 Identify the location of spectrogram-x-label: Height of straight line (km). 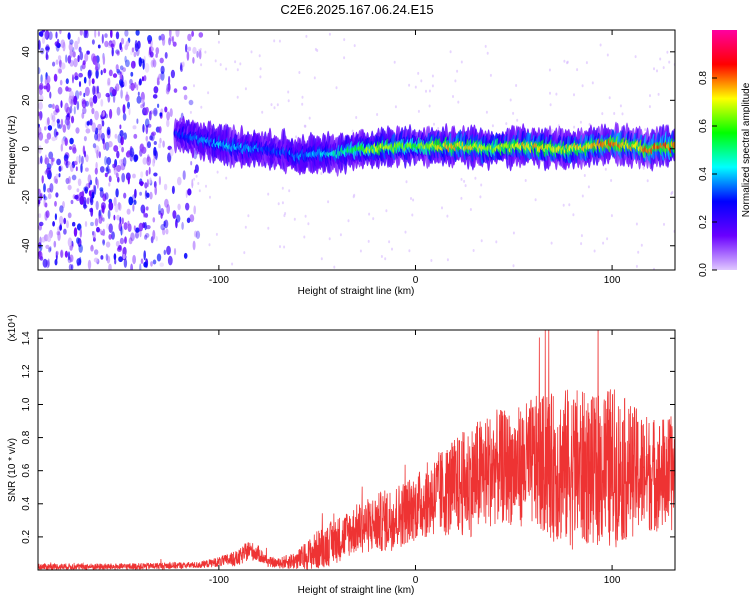
(356, 291).